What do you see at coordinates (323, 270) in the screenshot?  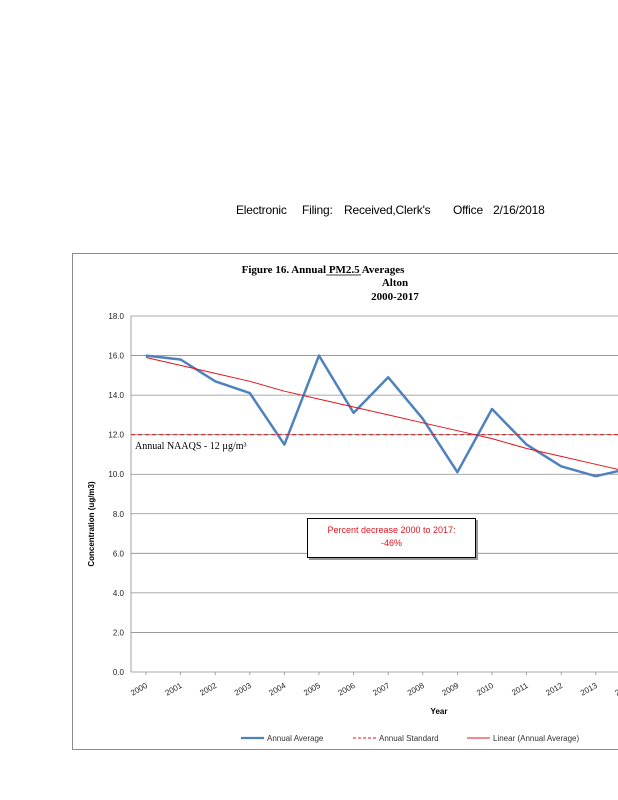 I see `chart-title-line-1: Figure 16. Annual PM2.5 Averages` at bounding box center [323, 270].